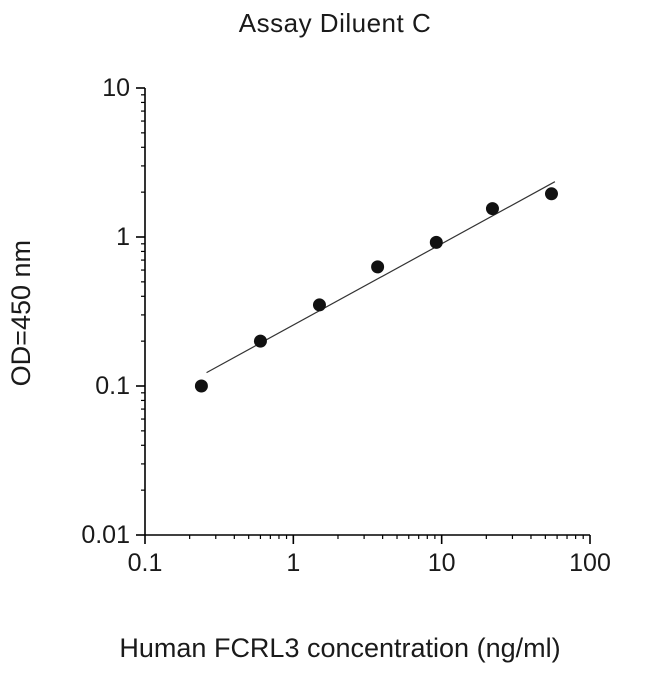 The image size is (650, 674). What do you see at coordinates (335, 23) in the screenshot?
I see `chart-title: Assay Diluent C` at bounding box center [335, 23].